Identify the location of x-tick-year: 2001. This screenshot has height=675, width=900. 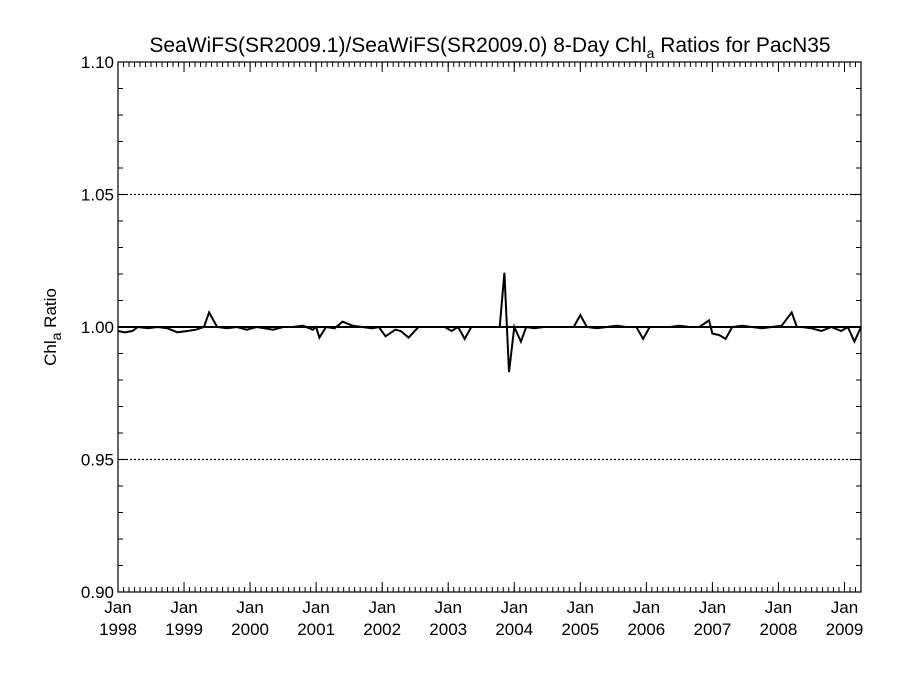
(316, 629).